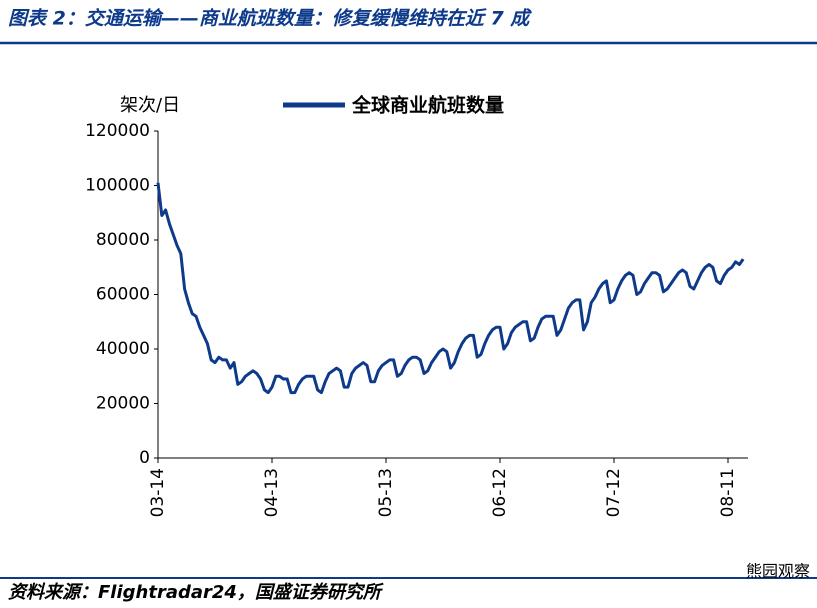 The image size is (817, 608). What do you see at coordinates (500, 492) in the screenshot?
I see `x-tick-label: 06-12` at bounding box center [500, 492].